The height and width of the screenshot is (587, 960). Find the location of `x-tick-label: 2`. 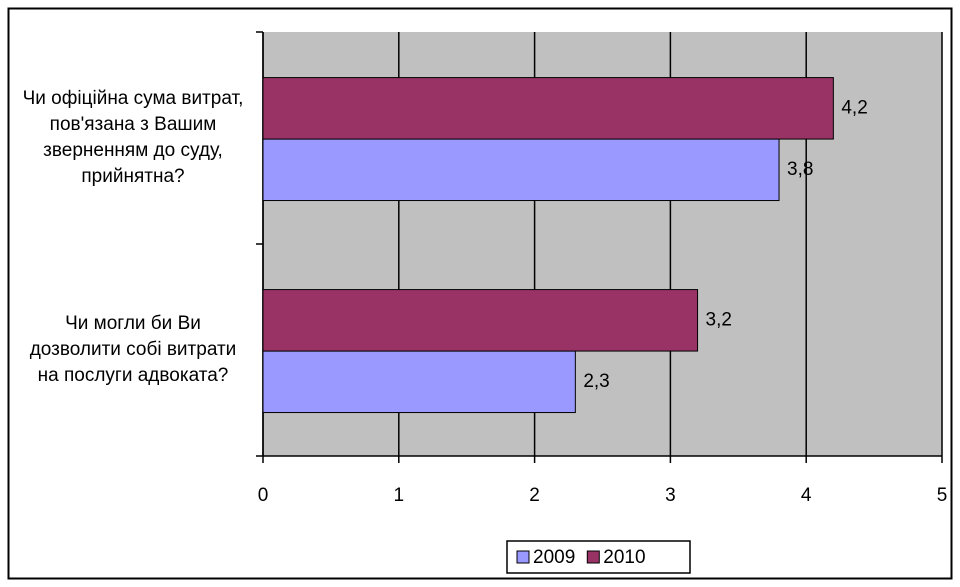

x-tick-label: 2 is located at coordinates (534, 495).